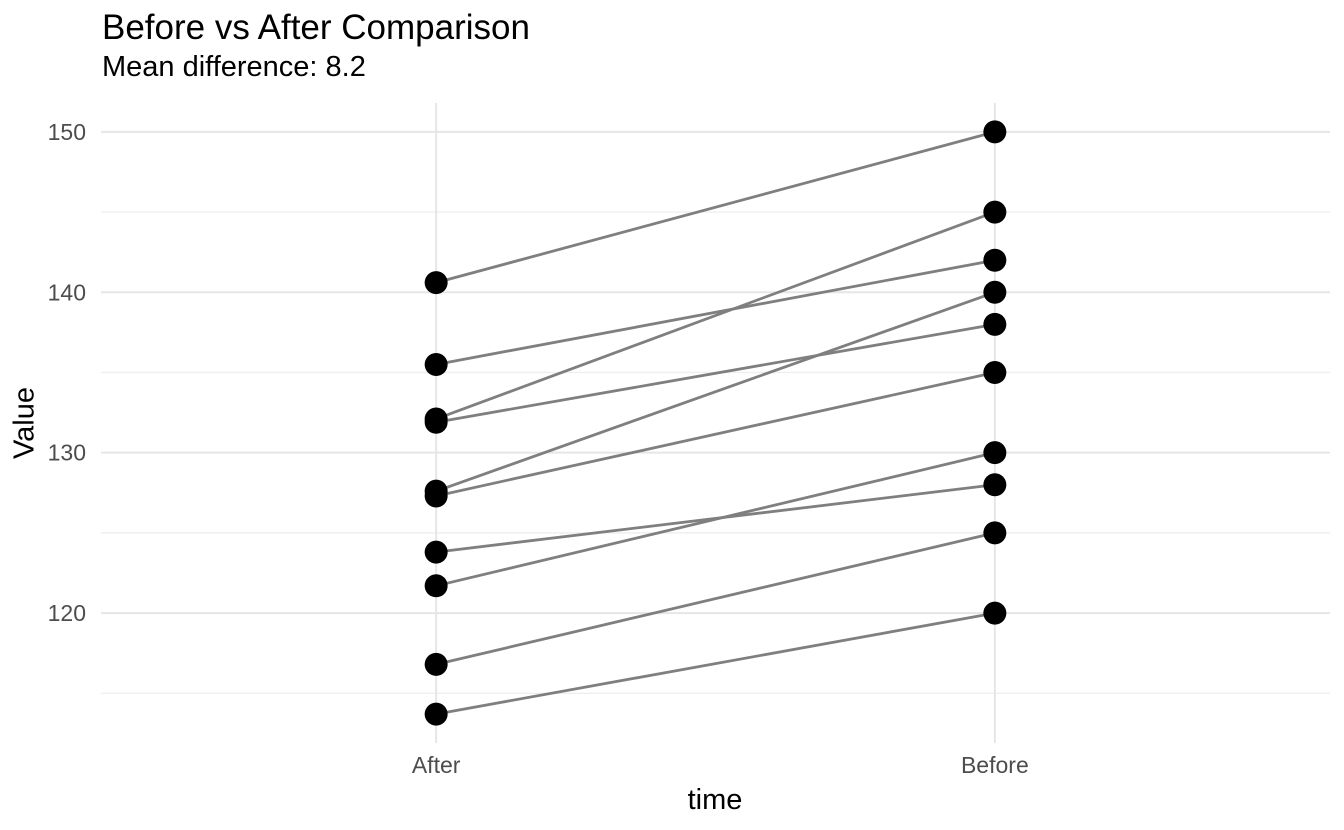 This screenshot has width=1344, height=830. What do you see at coordinates (67, 292) in the screenshot?
I see `y-tick-label: 140` at bounding box center [67, 292].